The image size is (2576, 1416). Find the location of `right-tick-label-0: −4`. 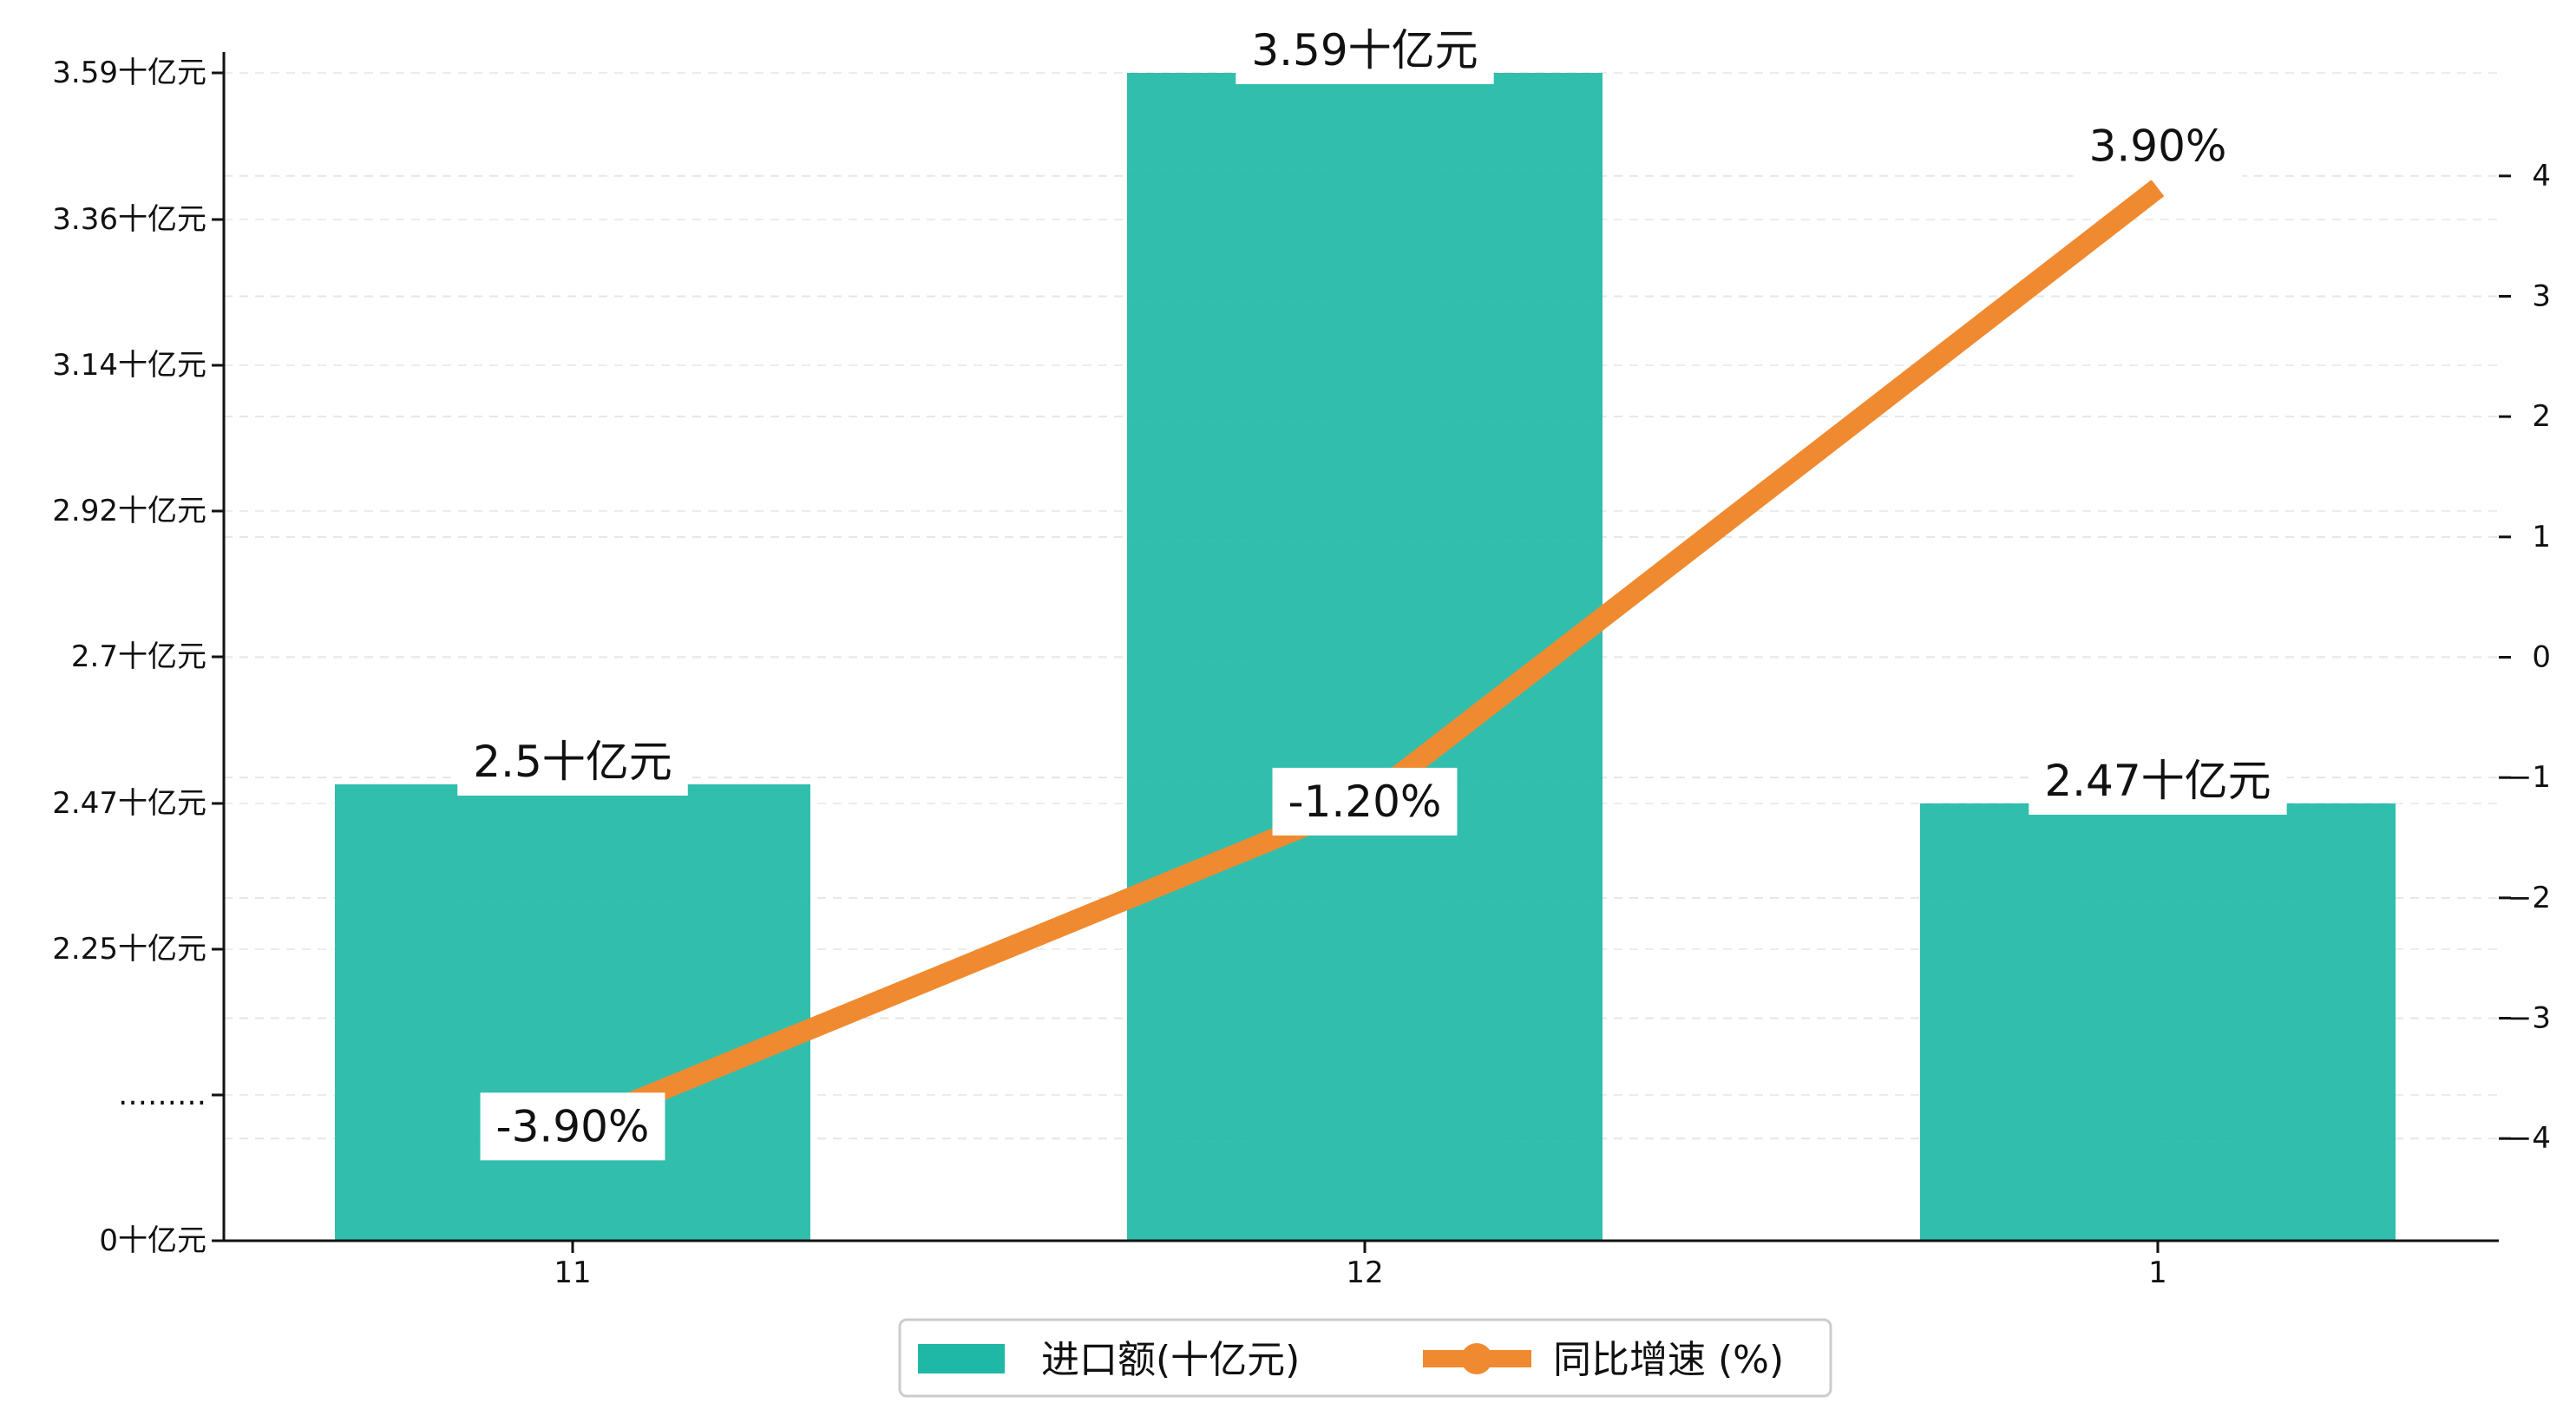

right-tick-label-0: −4 is located at coordinates (2529, 1139).